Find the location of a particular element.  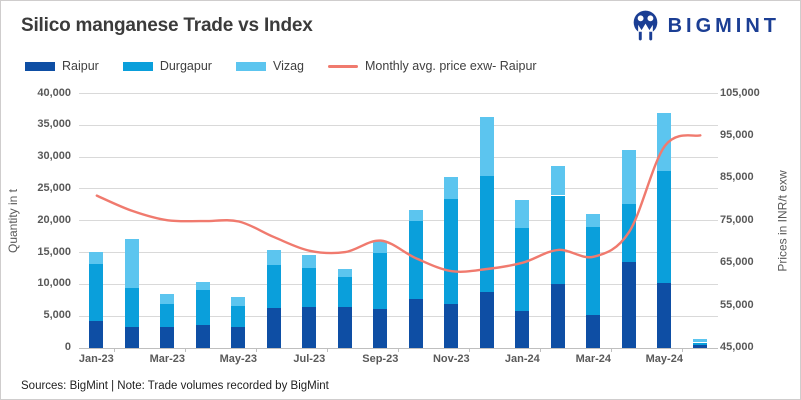

brand-name: BIGMINT is located at coordinates (723, 26).